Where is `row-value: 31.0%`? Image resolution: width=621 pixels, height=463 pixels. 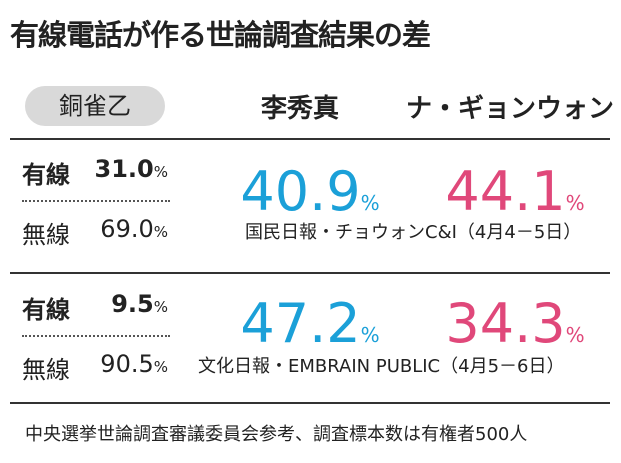 row-value: 31.0% is located at coordinates (130, 169).